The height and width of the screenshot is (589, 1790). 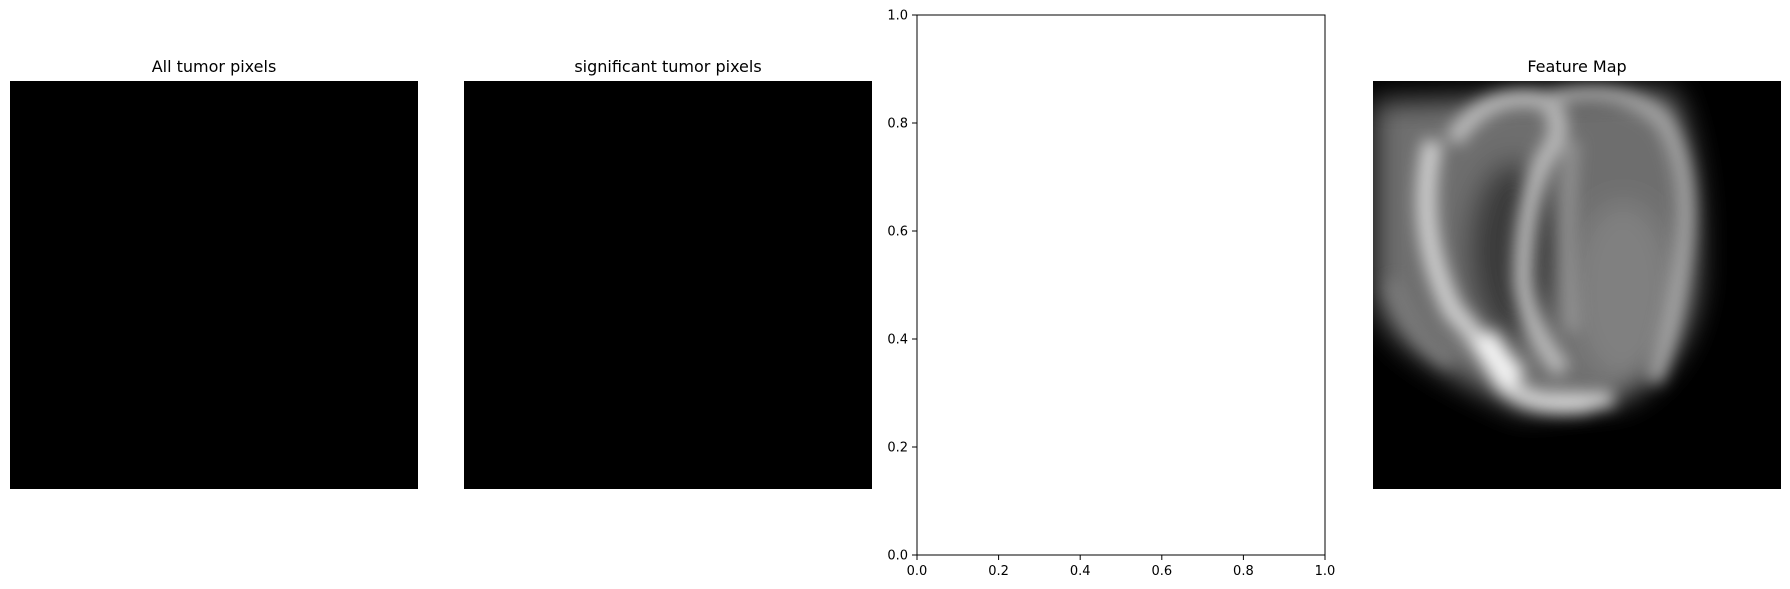 I want to click on y-tick-label: 0.4, so click(x=897, y=340).